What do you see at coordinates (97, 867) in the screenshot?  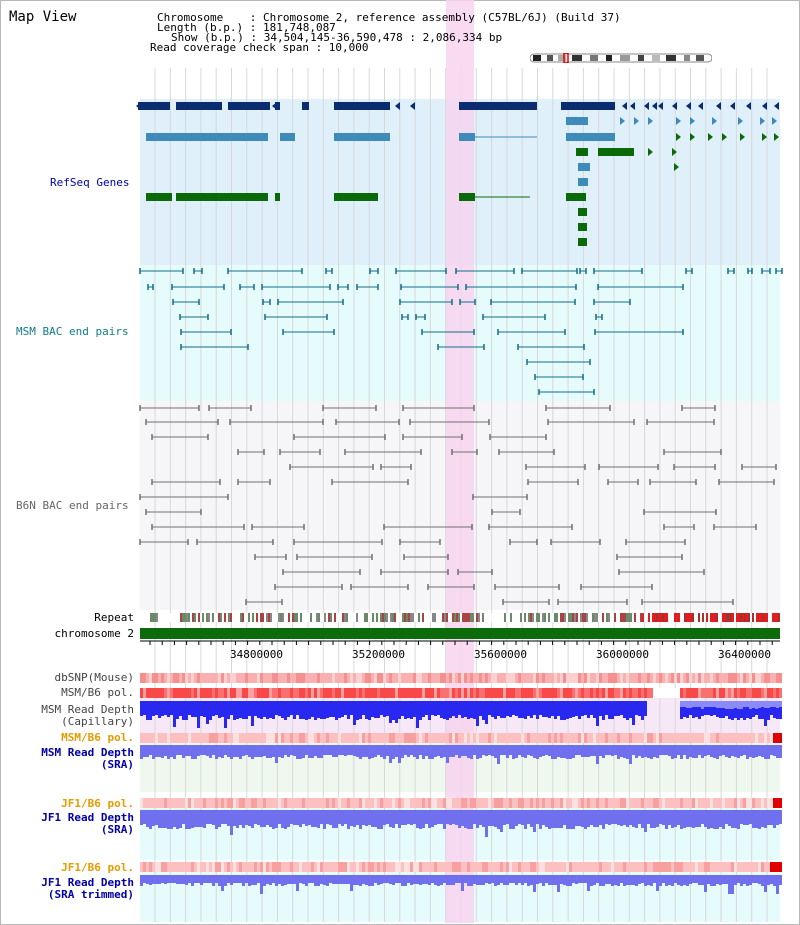 I see `jf1-pol2-label: JF1/B6 pol.` at bounding box center [97, 867].